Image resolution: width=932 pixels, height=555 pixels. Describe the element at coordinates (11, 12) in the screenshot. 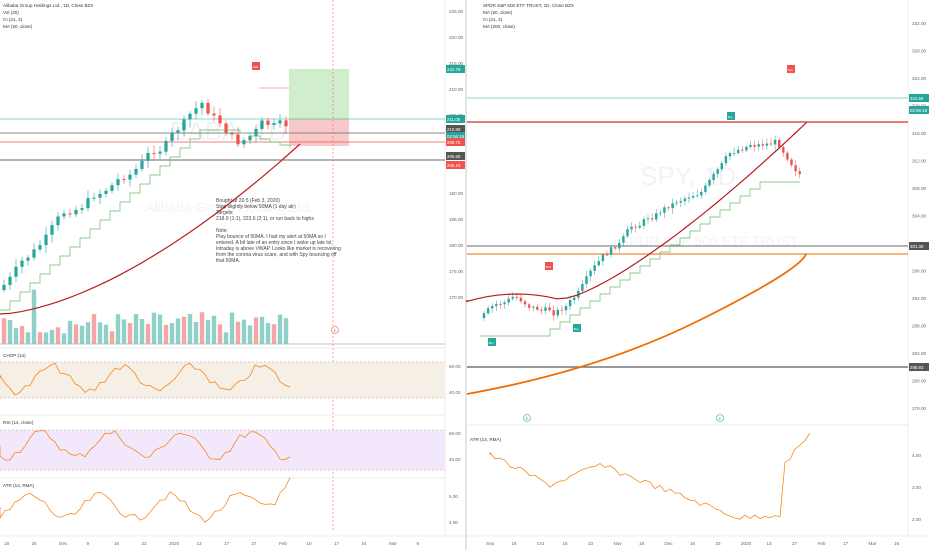

I see `left-vol-label: Vol (20)` at that location.